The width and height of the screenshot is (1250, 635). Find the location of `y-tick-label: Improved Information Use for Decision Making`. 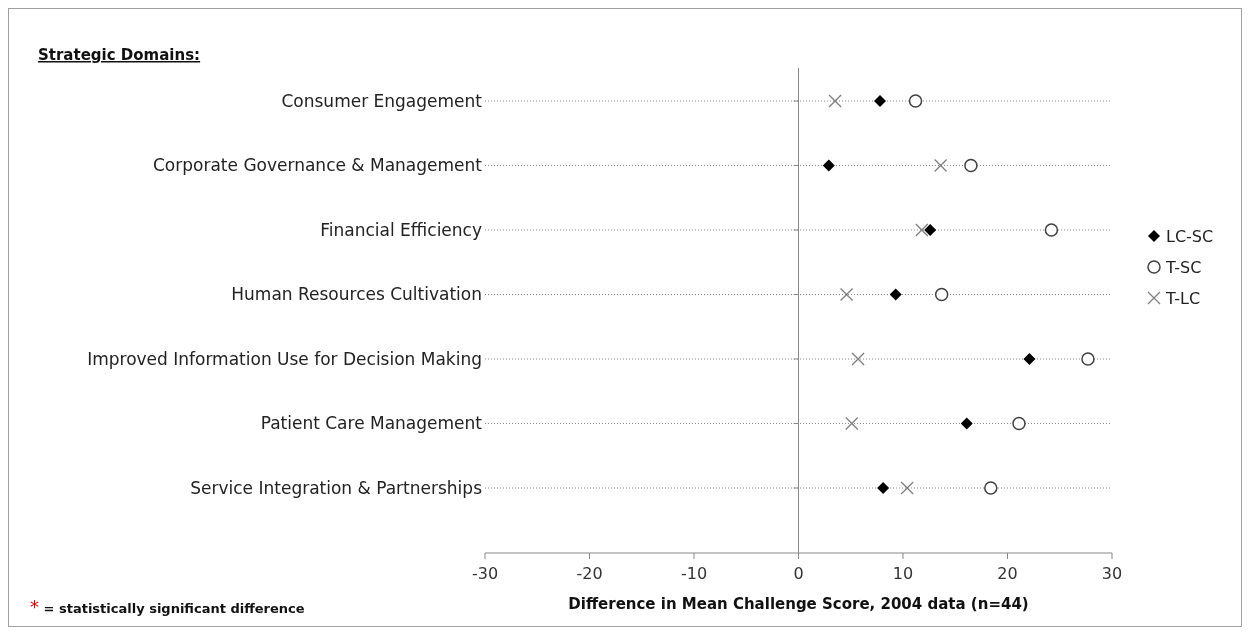

y-tick-label: Improved Information Use for Decision Making is located at coordinates (284, 358).